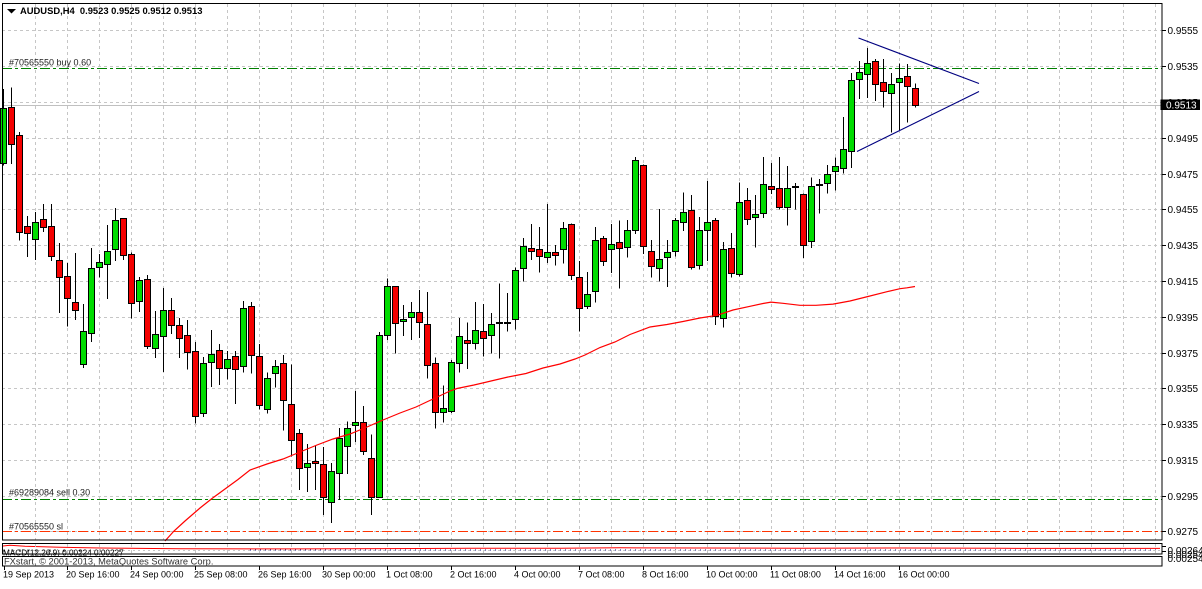 The image size is (1202, 589). I want to click on svg-text: 16 Oct 00:00, so click(924, 575).